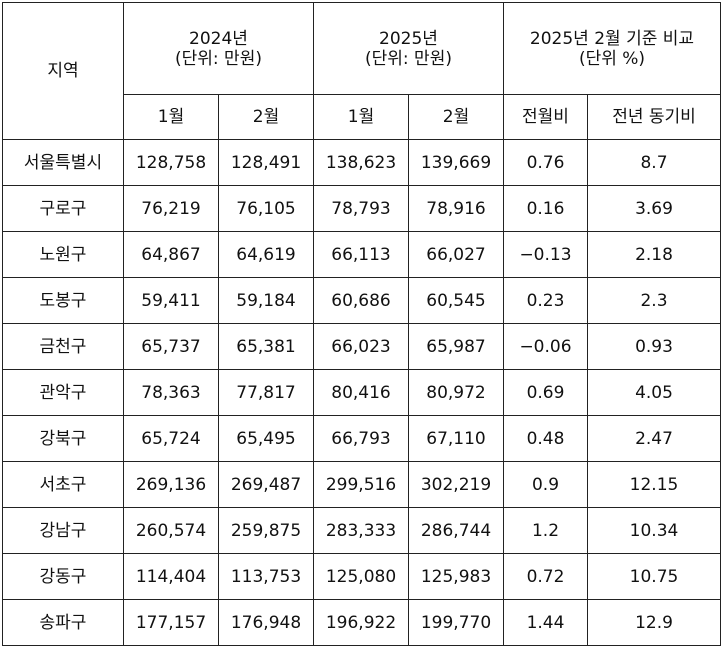 The height and width of the screenshot is (650, 723). Describe the element at coordinates (171, 208) in the screenshot. I see `value-cell: 76,219` at that location.